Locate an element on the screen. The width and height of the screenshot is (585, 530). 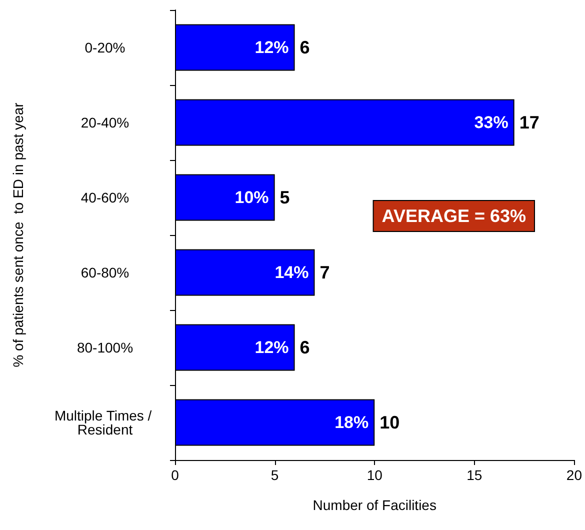
annotation: 18% is located at coordinates (351, 422).